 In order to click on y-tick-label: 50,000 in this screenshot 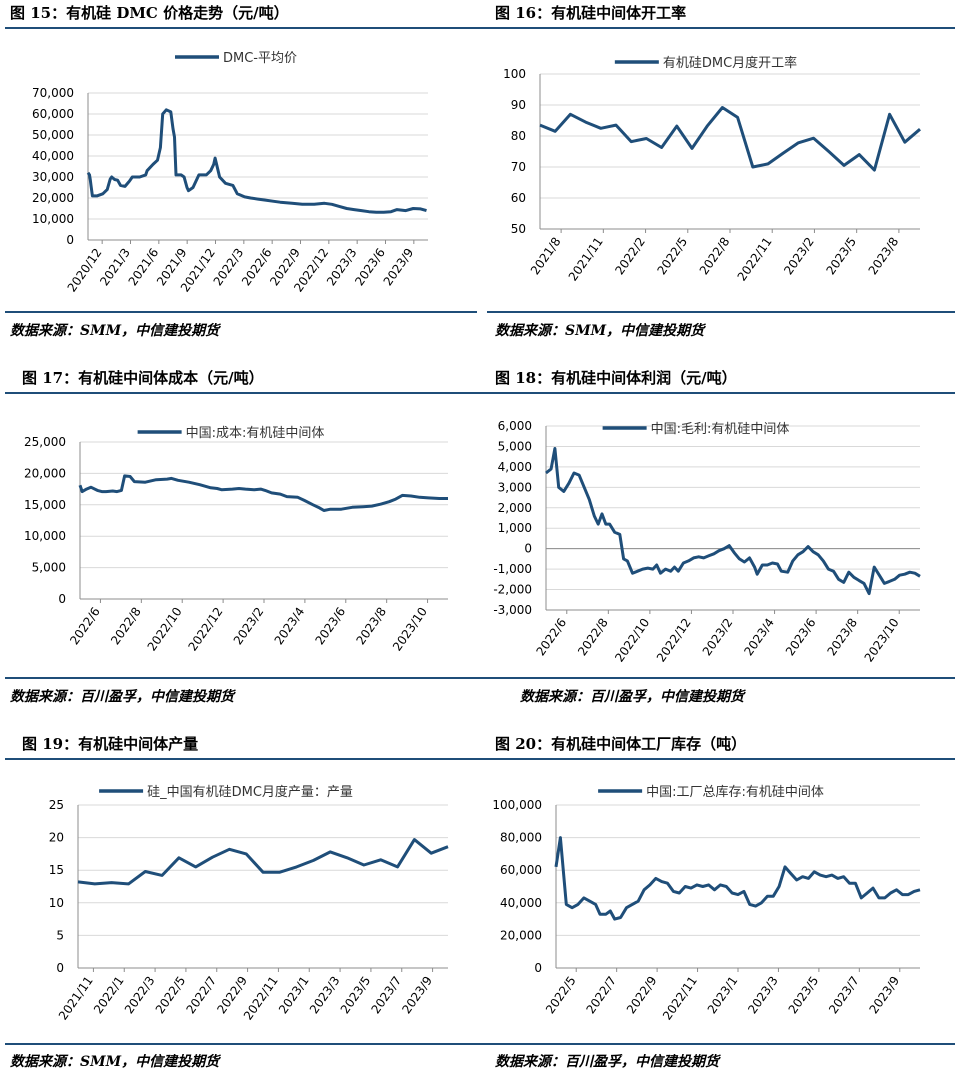, I will do `click(53, 135)`.